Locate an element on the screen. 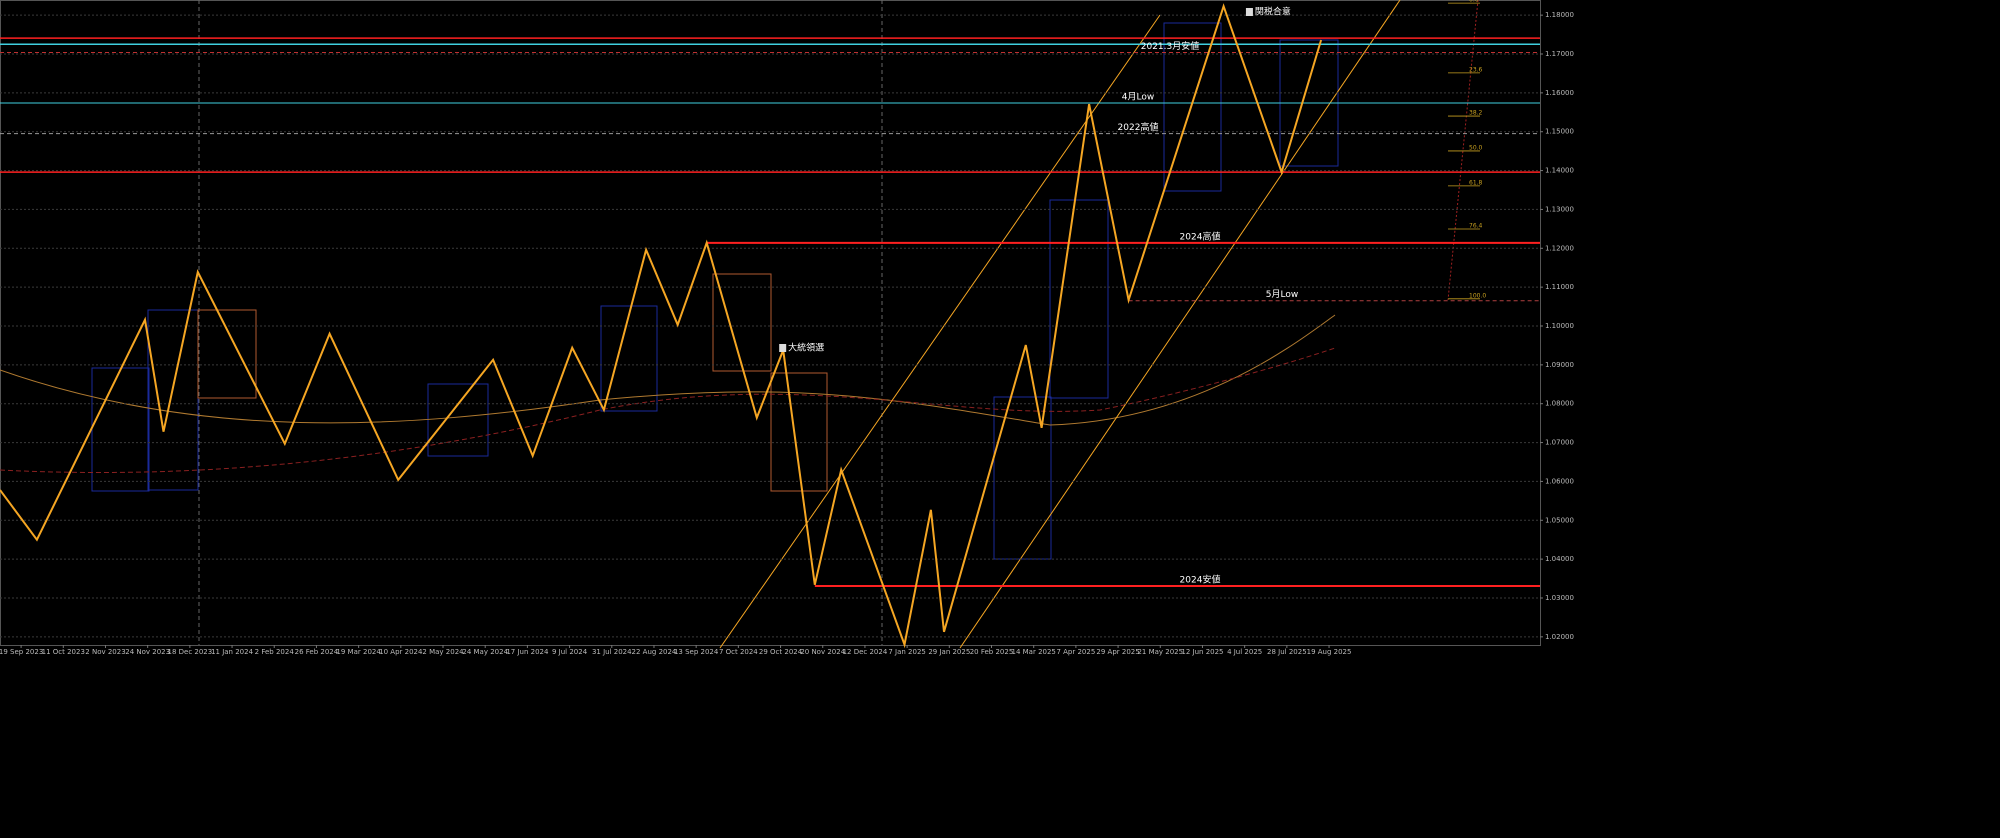 The image size is (2000, 838). y-tick-label: 1.18000 is located at coordinates (1559, 15).